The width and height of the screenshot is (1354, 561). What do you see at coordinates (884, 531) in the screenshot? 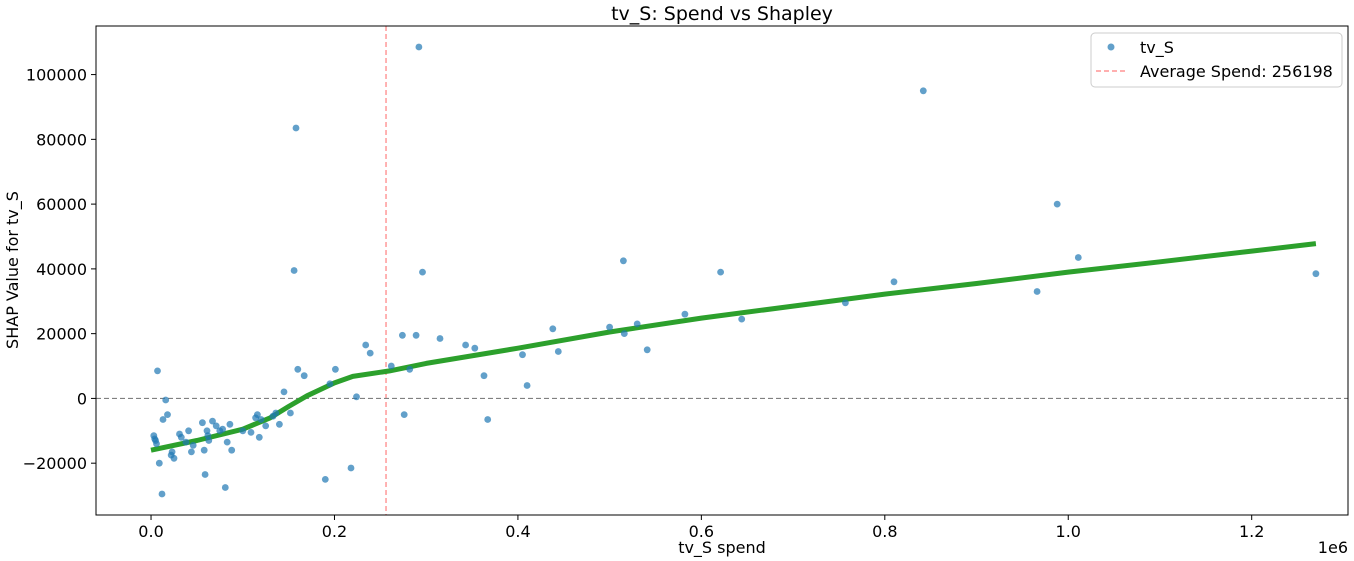
I see `x-tick-label: 0.8` at bounding box center [884, 531].